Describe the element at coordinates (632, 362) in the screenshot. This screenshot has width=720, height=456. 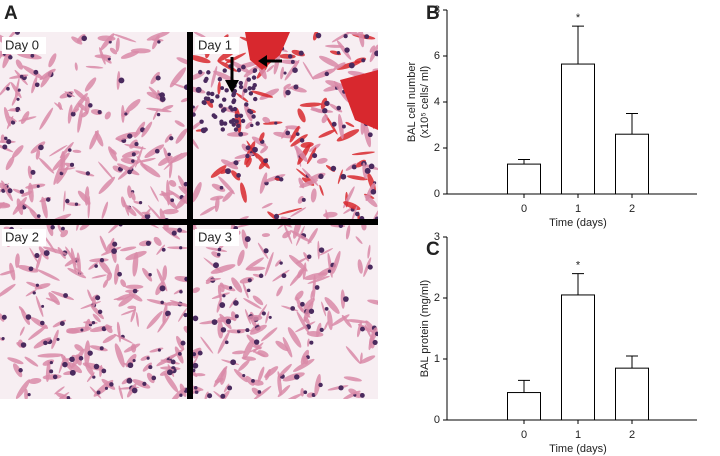
I see `error-bar` at that location.